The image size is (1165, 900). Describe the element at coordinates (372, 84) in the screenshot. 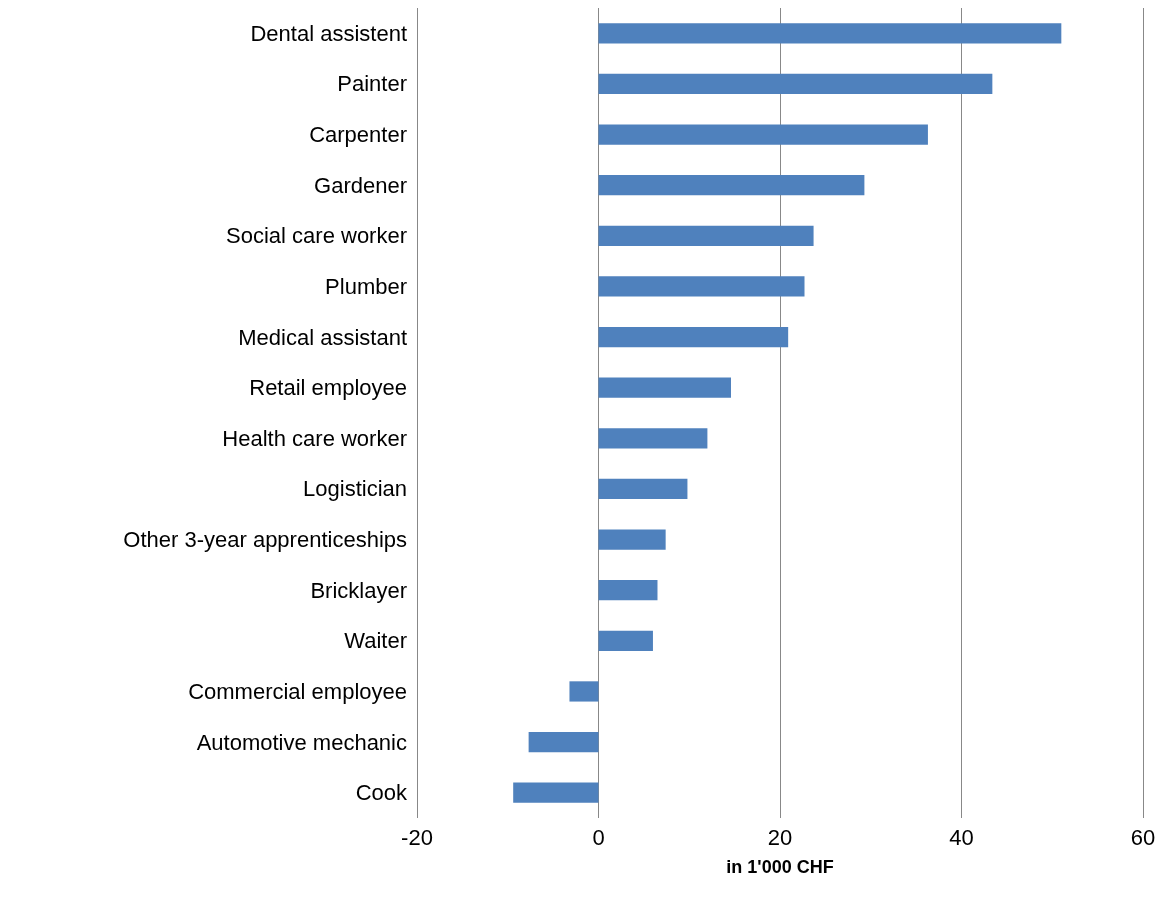

I see `y-tick-label: Painter` at that location.